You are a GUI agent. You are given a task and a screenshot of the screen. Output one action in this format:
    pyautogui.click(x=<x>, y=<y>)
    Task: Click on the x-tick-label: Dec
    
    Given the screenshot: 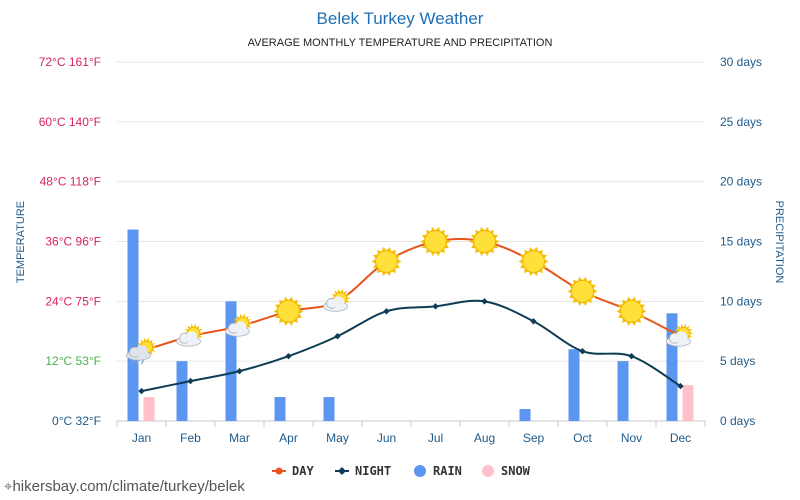 What is the action you would take?
    pyautogui.click(x=680, y=438)
    